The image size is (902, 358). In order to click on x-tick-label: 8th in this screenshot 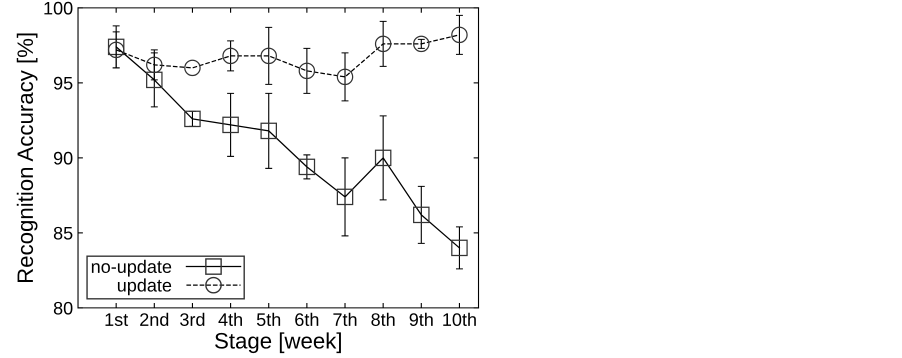, I will do `click(383, 319)`.